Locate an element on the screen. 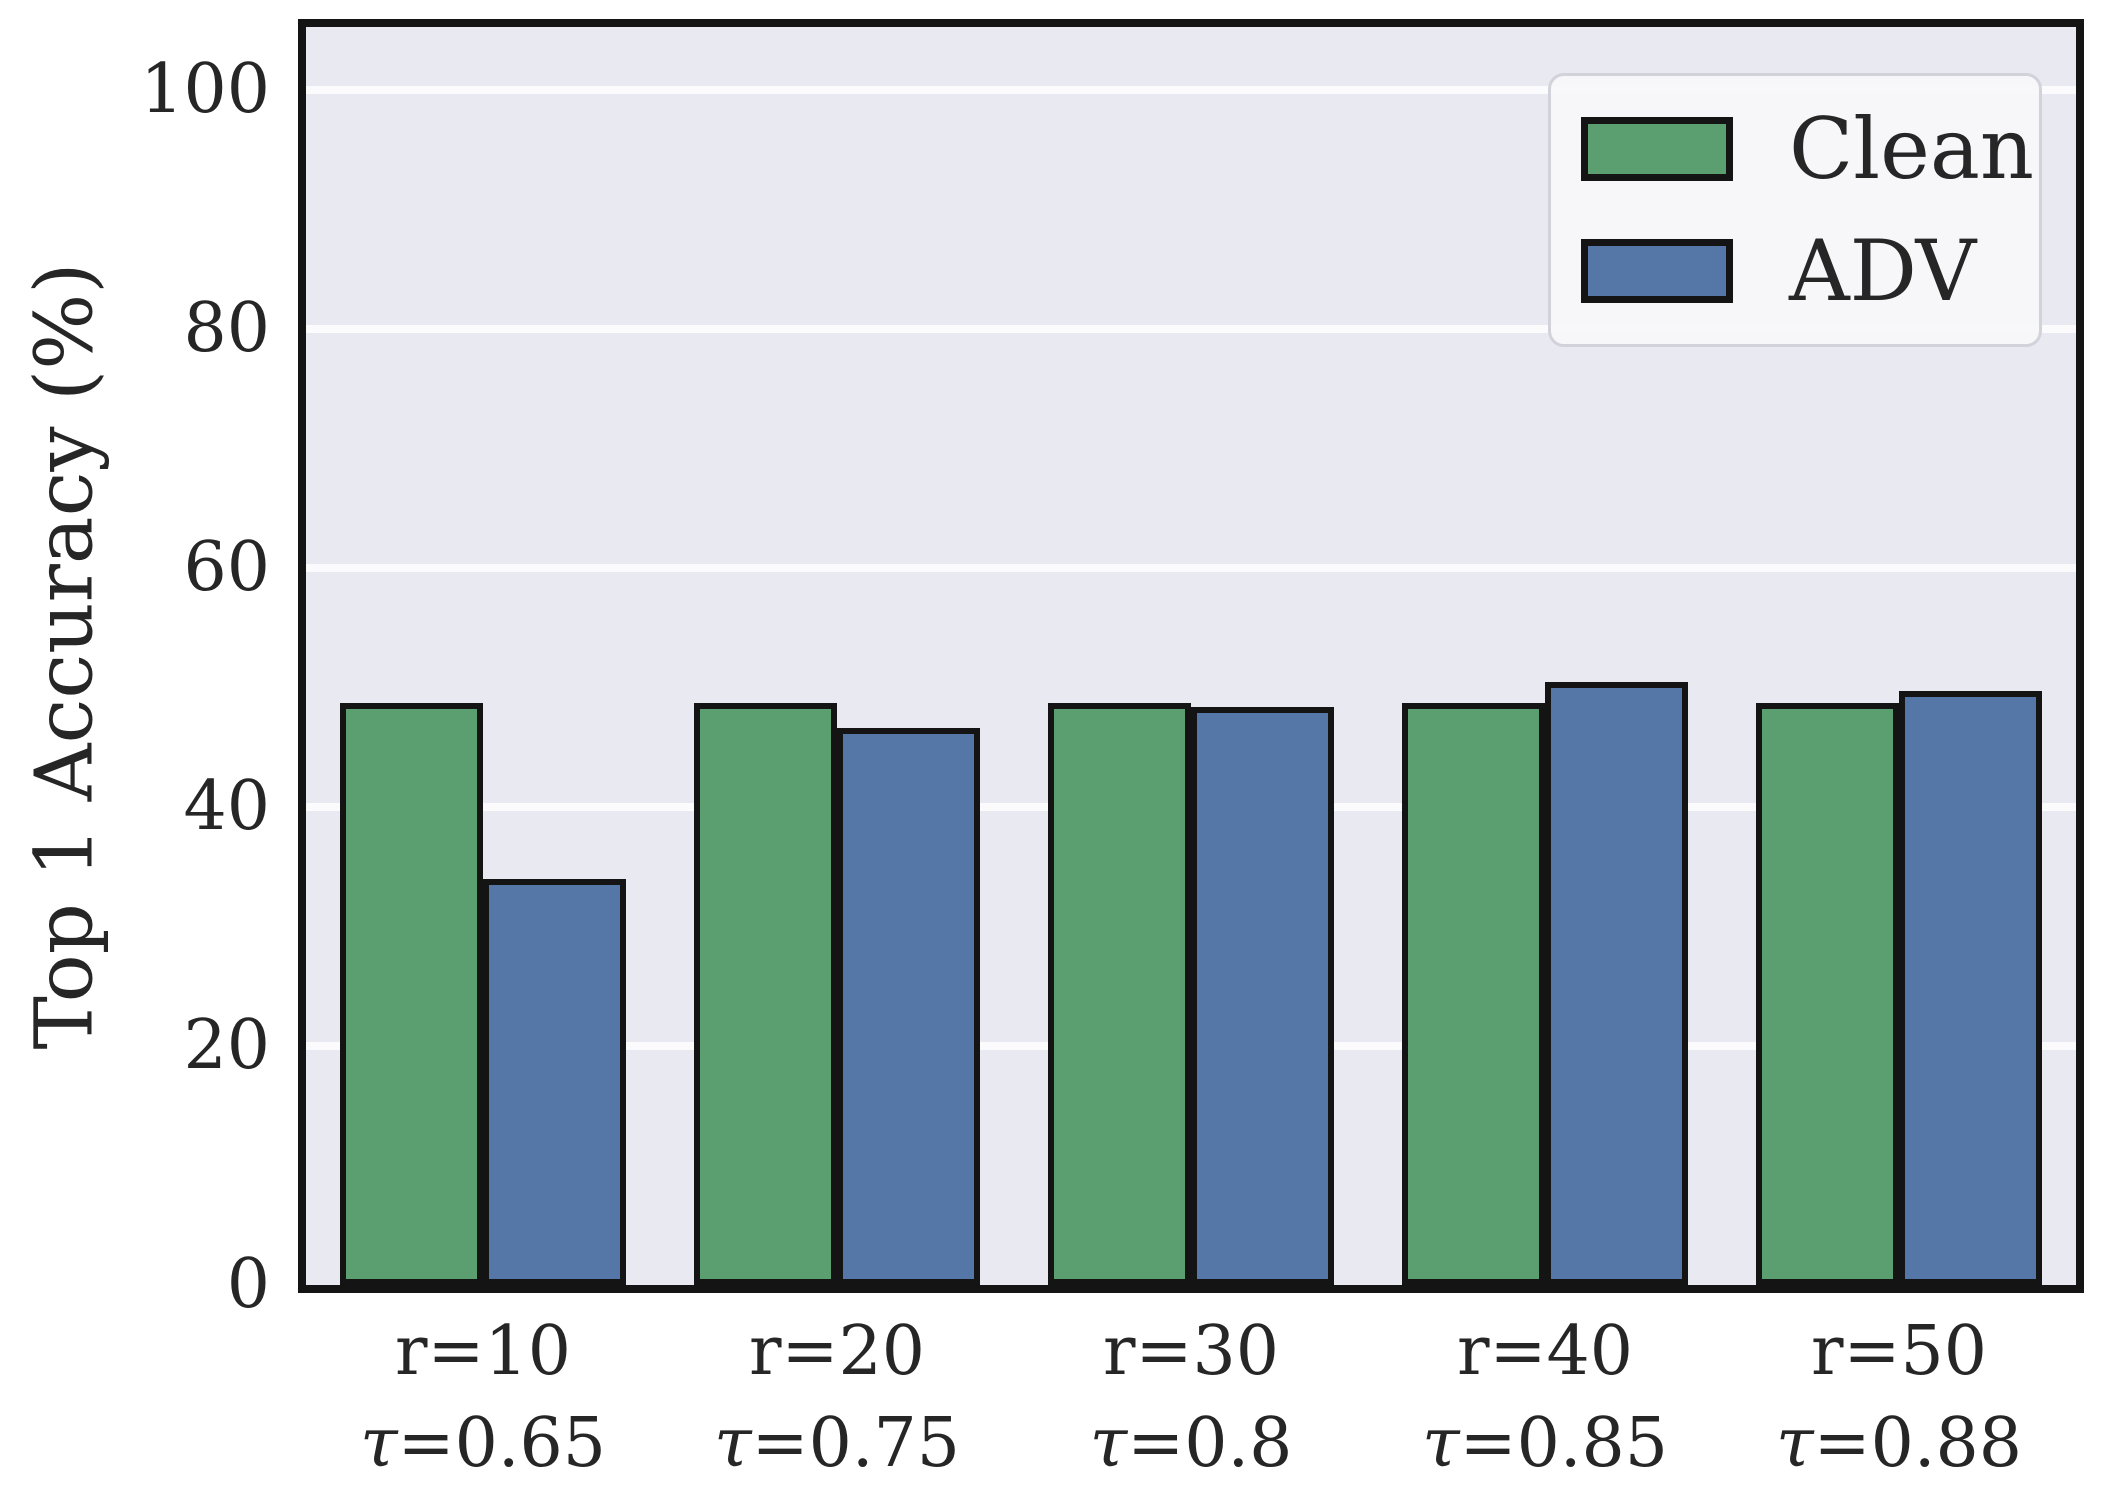 This screenshot has height=1504, width=2104. y-axis-label: Top 1 Accuracy (%) is located at coordinates (64, 656).